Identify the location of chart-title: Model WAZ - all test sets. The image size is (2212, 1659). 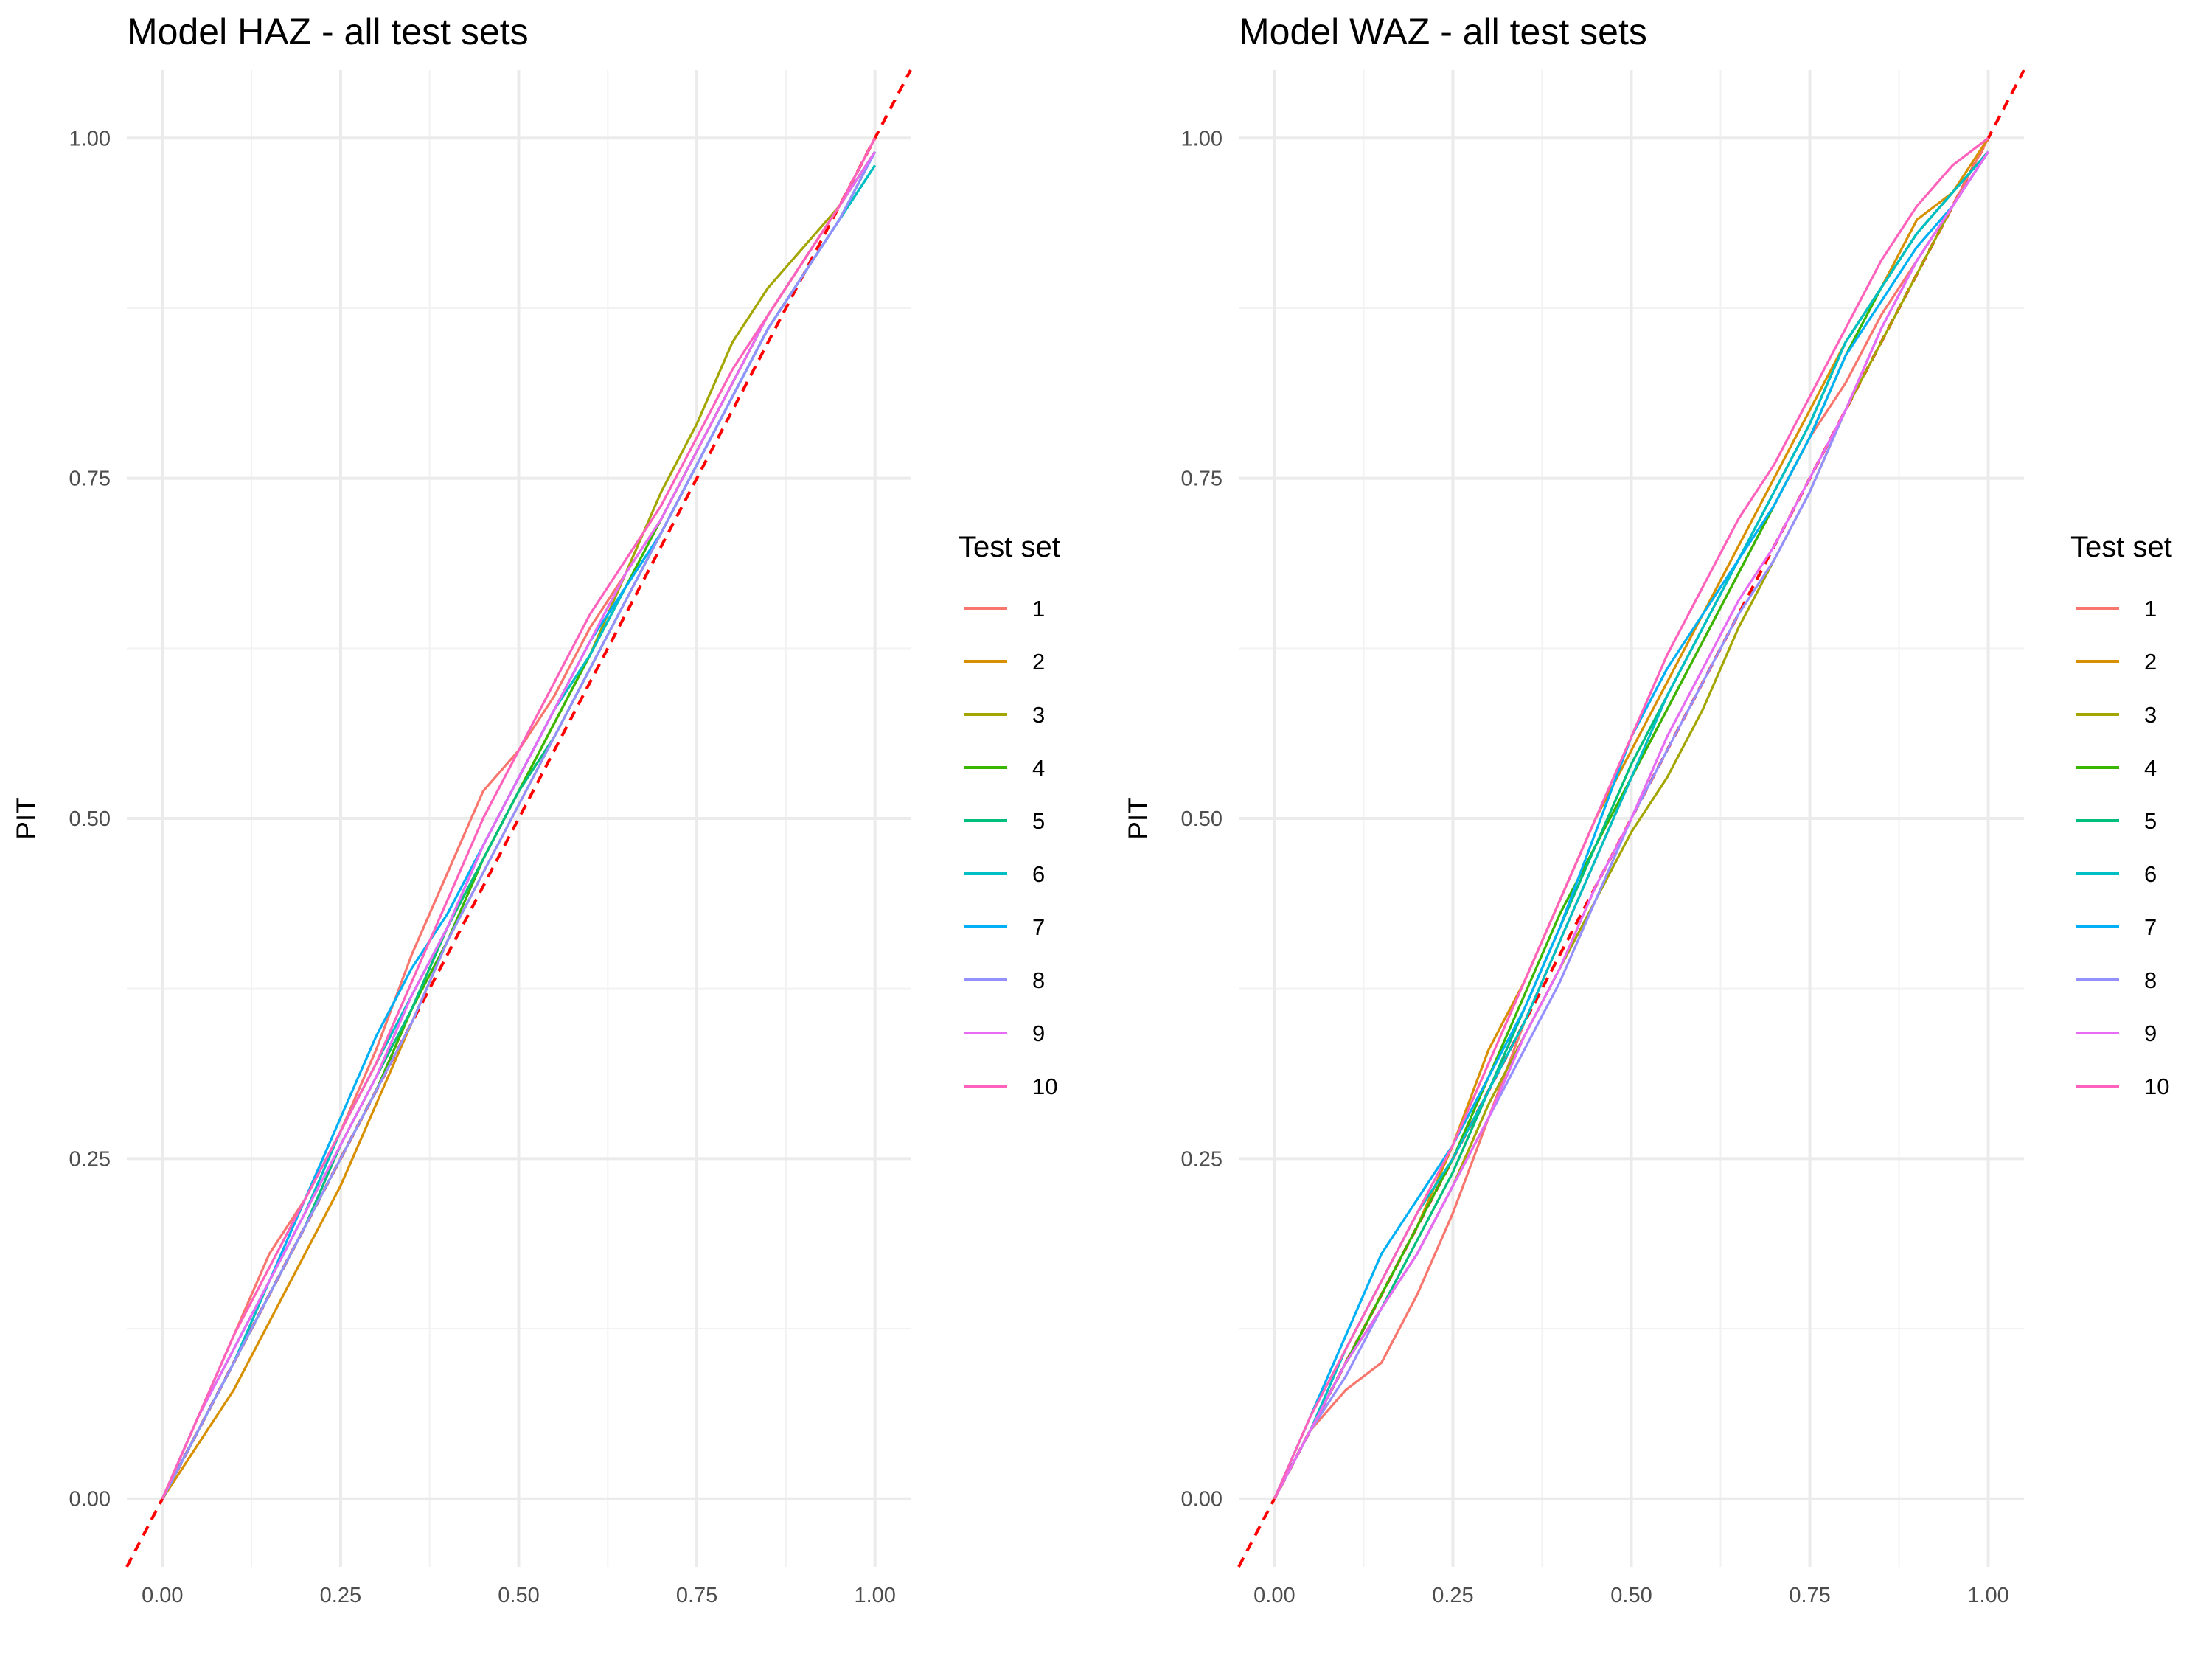
(1443, 31).